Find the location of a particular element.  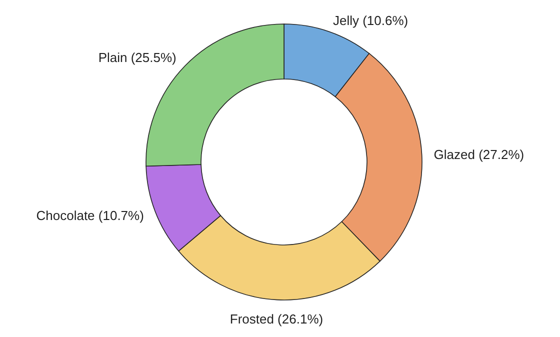

slice-label: Frosted (26.1%) is located at coordinates (277, 319).